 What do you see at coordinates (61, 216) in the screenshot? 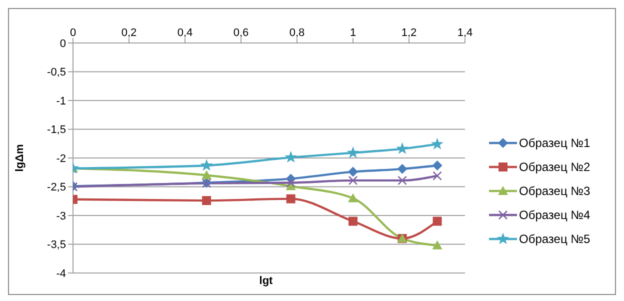
I see `y-tick-label: -3` at bounding box center [61, 216].